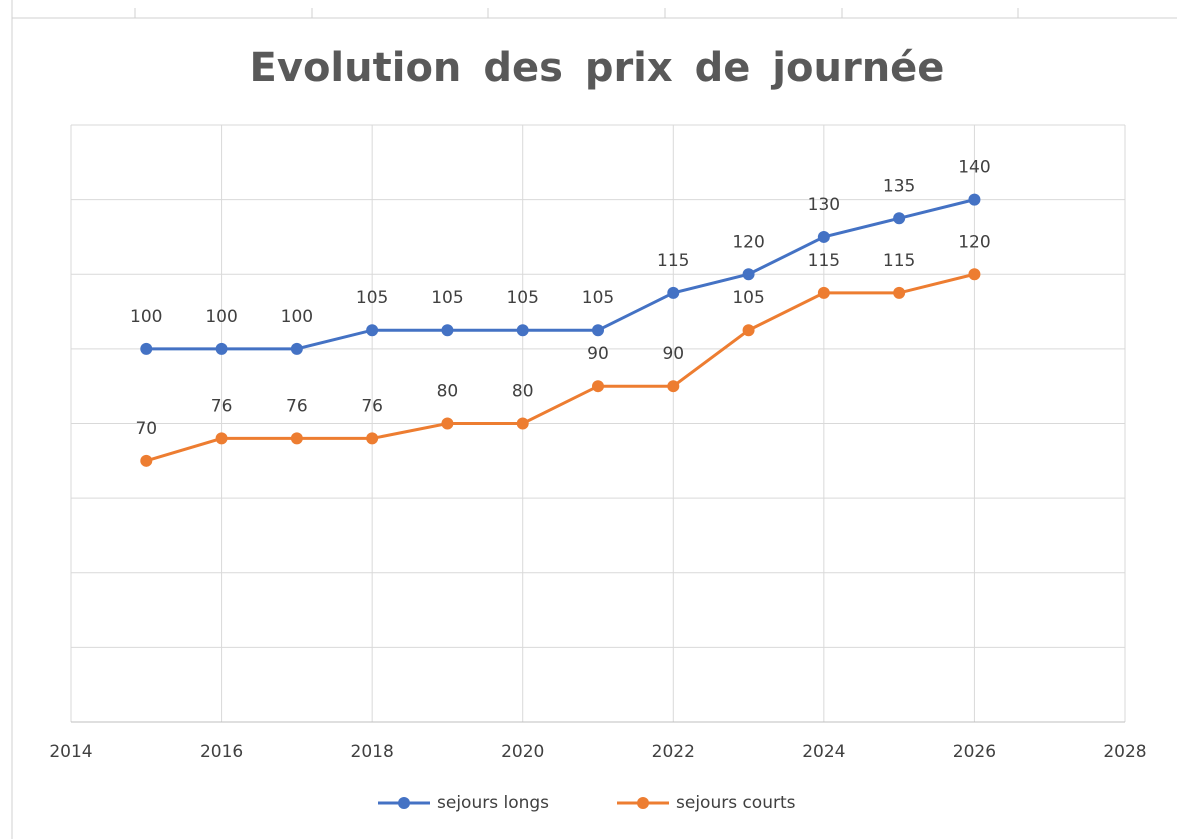 This screenshot has height=839, width=1177. I want to click on data-label: 135, so click(899, 186).